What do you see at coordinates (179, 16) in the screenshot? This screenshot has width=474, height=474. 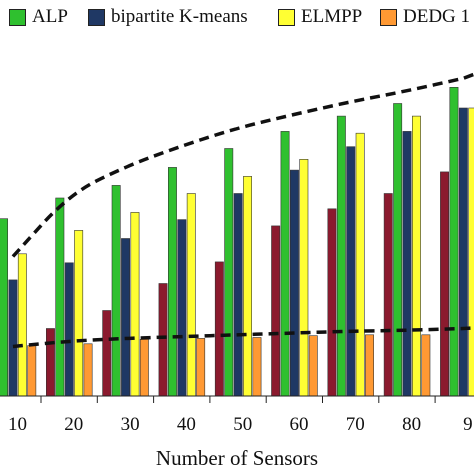 I see `legend-label-bipartite-kmeans: bipartite K-means` at bounding box center [179, 16].